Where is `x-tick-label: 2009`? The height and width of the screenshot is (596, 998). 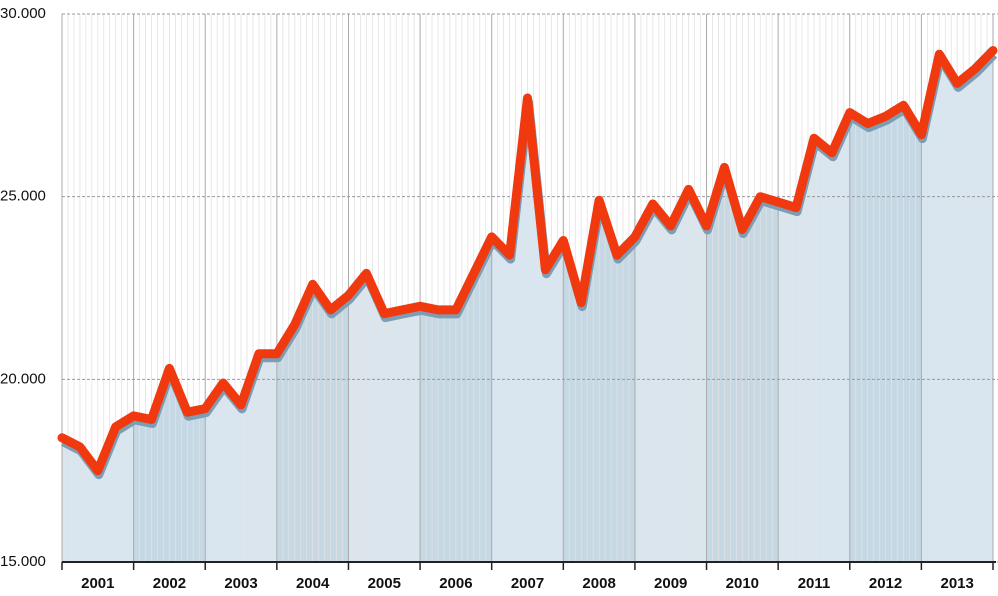 x-tick-label: 2009 is located at coordinates (670, 583).